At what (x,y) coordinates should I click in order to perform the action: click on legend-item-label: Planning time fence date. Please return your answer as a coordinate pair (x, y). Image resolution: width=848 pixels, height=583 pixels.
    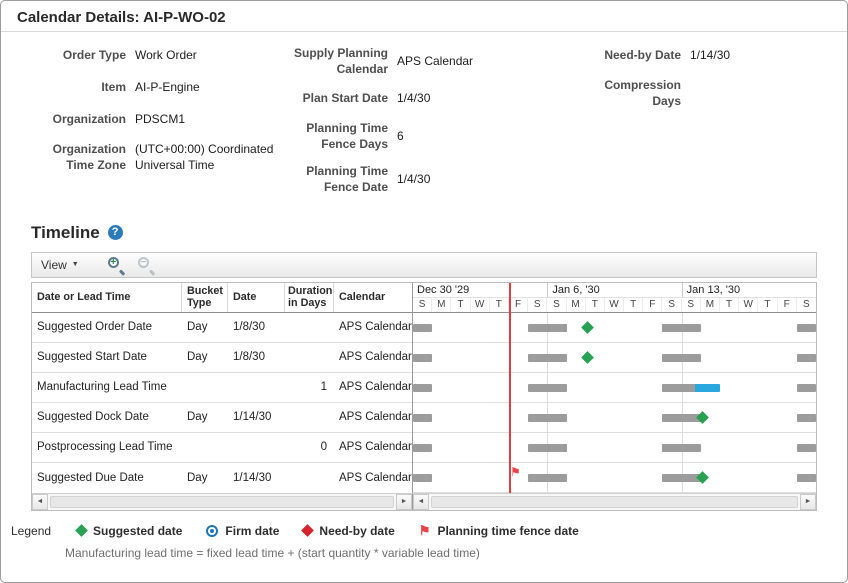
    Looking at the image, I should click on (508, 530).